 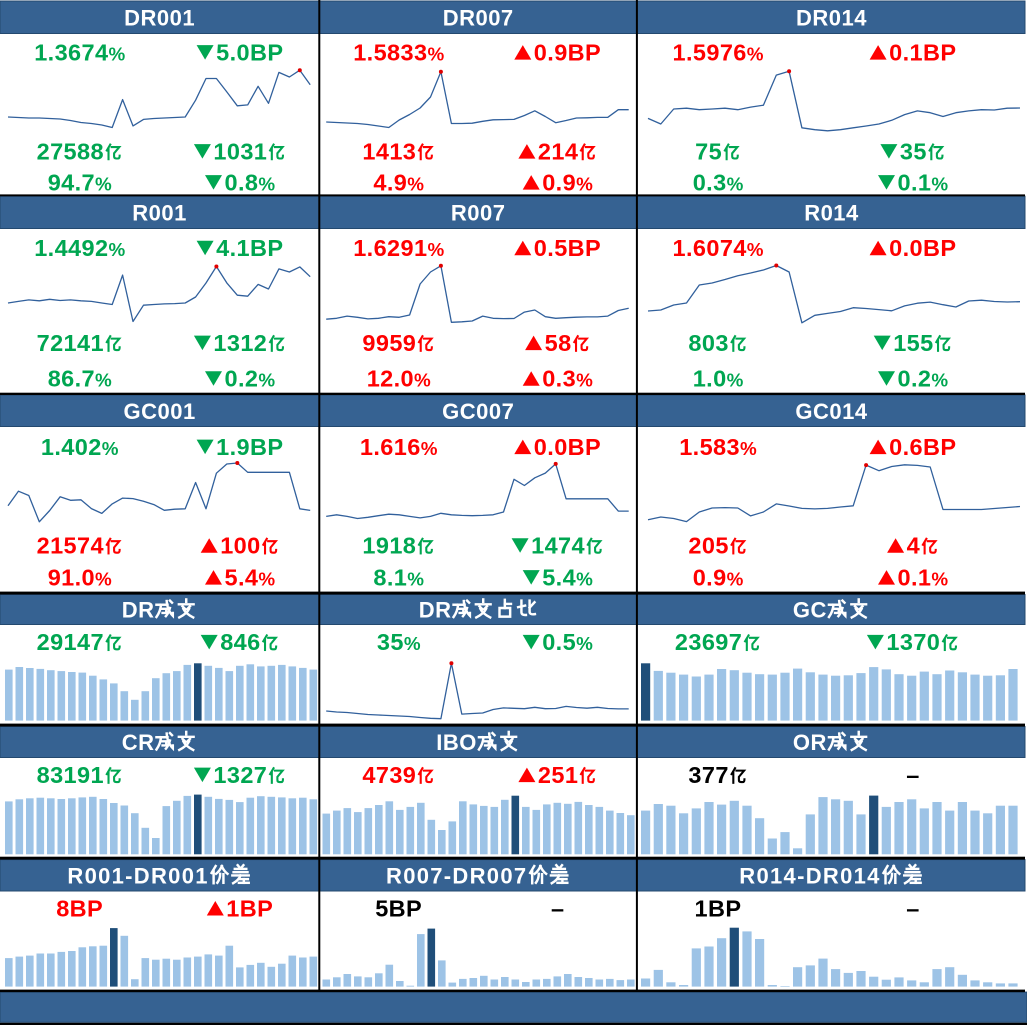 I want to click on svg-text: 1327, so click(x=240, y=775).